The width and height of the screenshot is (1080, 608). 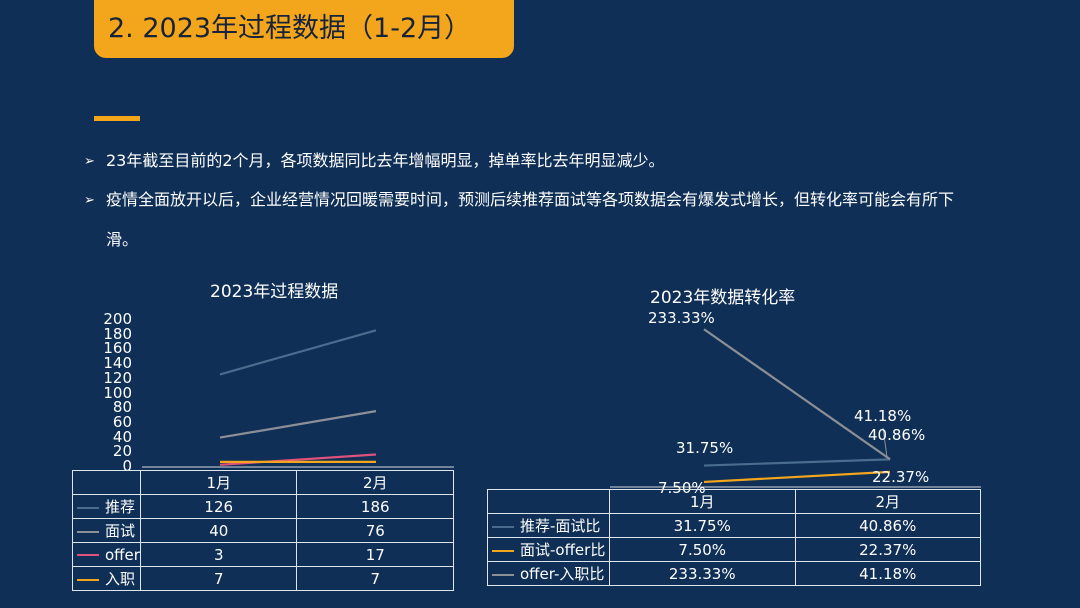 I want to click on table-cell: 186, so click(x=375, y=506).